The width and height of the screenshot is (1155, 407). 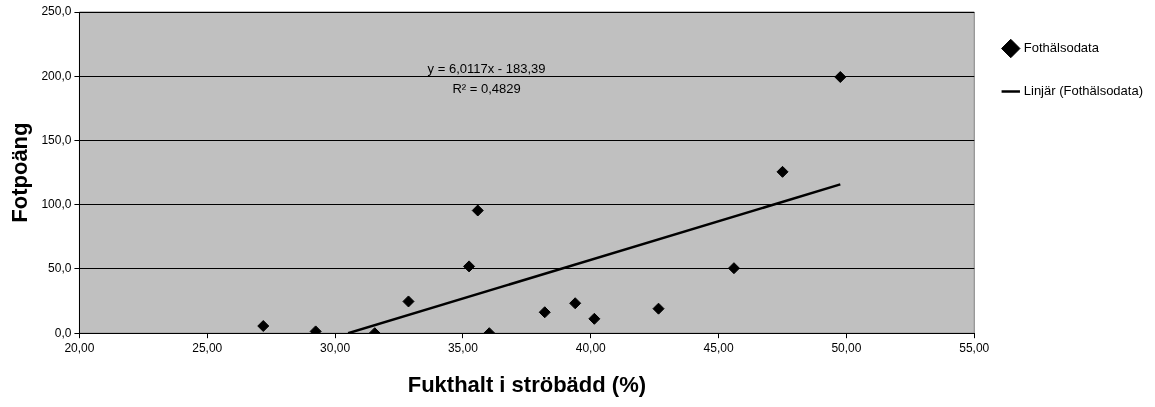 I want to click on x-axis-title: Fukthalt i ströbädd (%), so click(x=527, y=384).